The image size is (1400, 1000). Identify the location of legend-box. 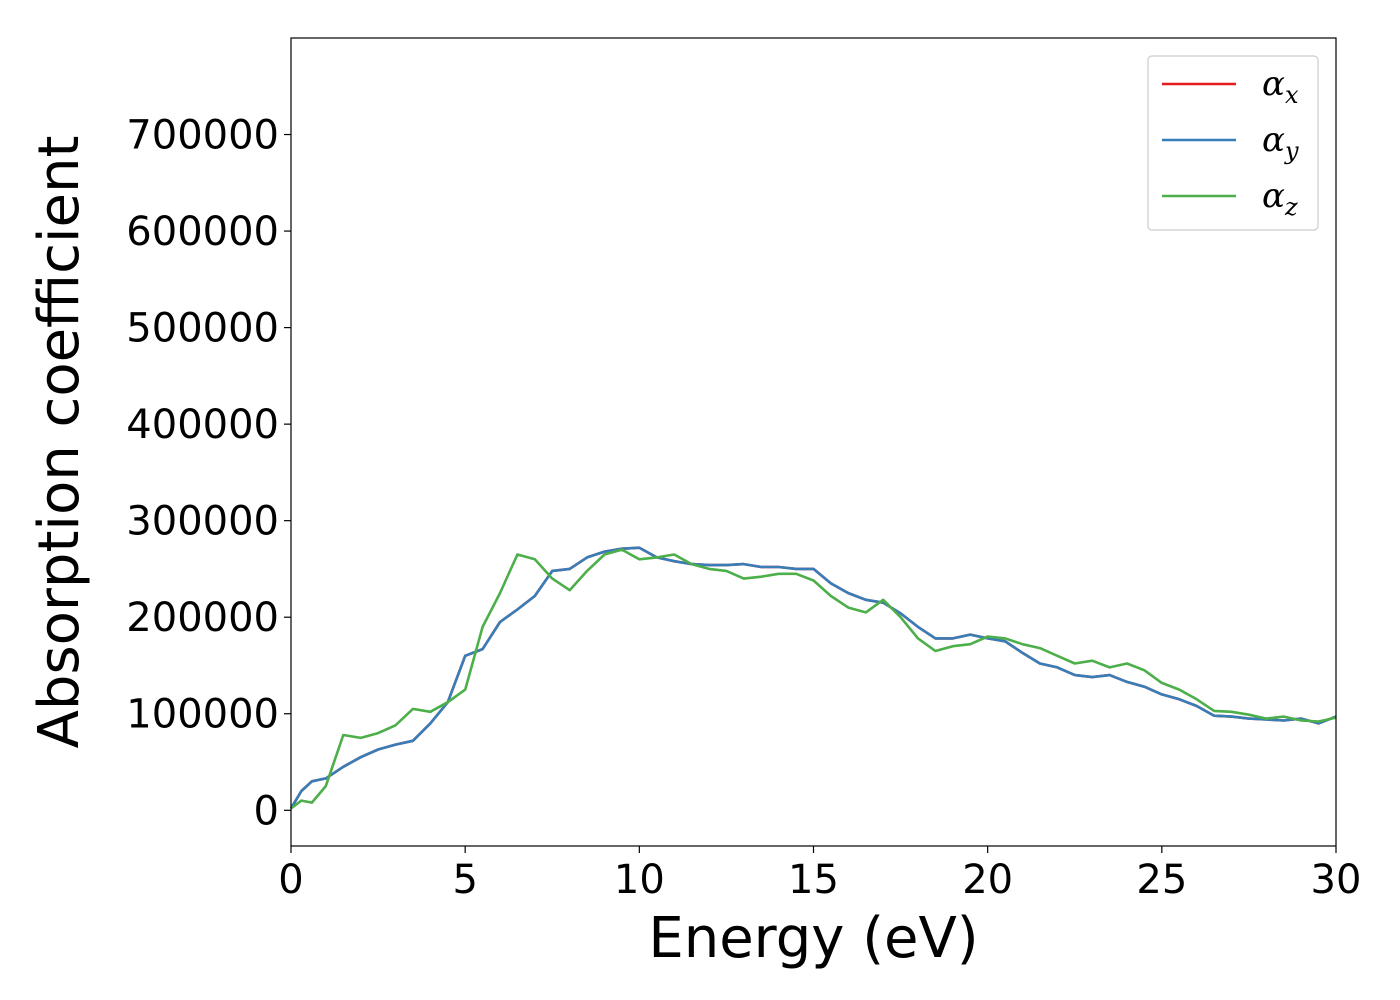
(1233, 143).